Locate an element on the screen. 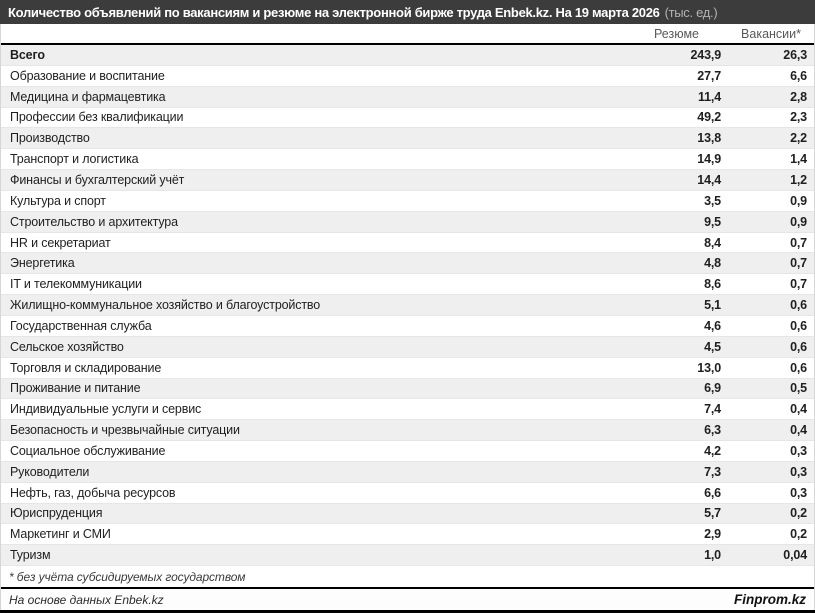  row-resume-value: 13,0 is located at coordinates (709, 367).